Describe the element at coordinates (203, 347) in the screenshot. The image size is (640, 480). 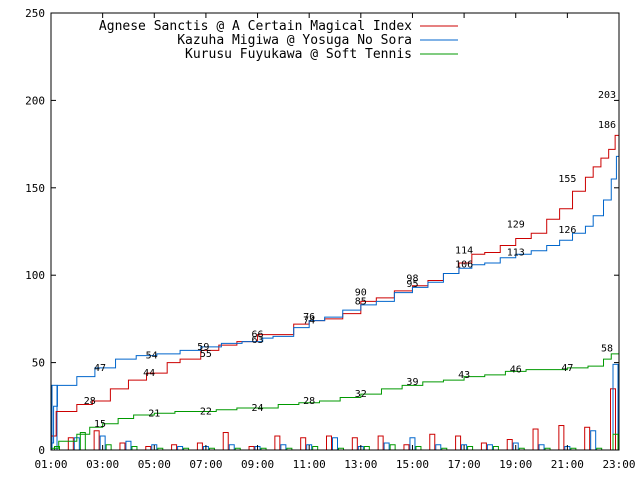
I see `data-label: 59` at that location.